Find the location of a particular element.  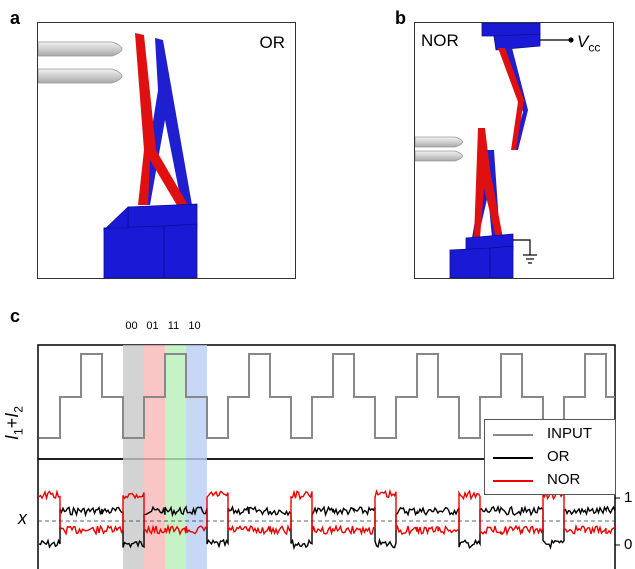

legend-entry-or: OR is located at coordinates (550, 457).